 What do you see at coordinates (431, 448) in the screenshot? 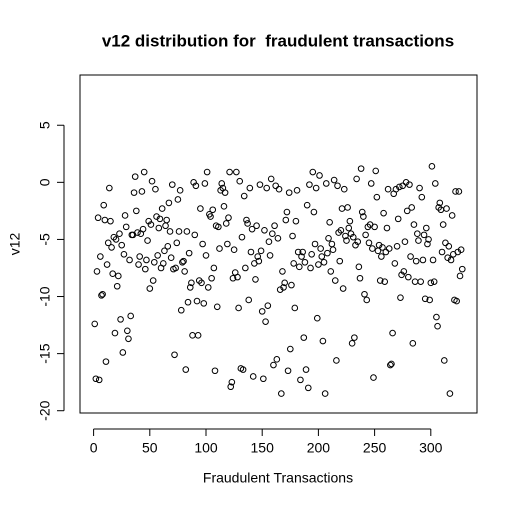
I see `x-tick-label: 300` at bounding box center [431, 448].